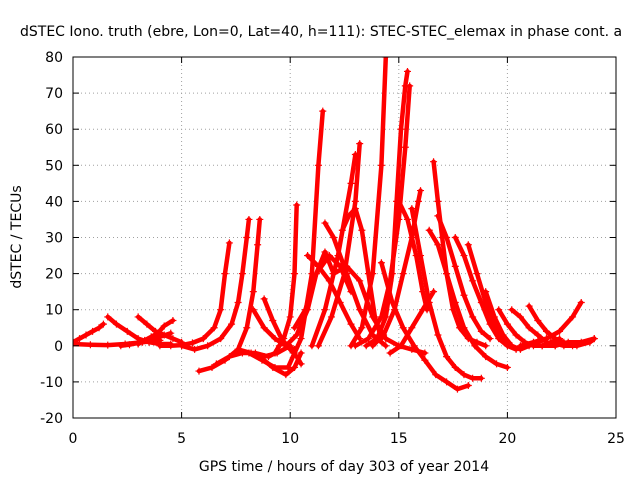  Describe the element at coordinates (54, 275) in the screenshot. I see `y-tick-label: 20` at that location.